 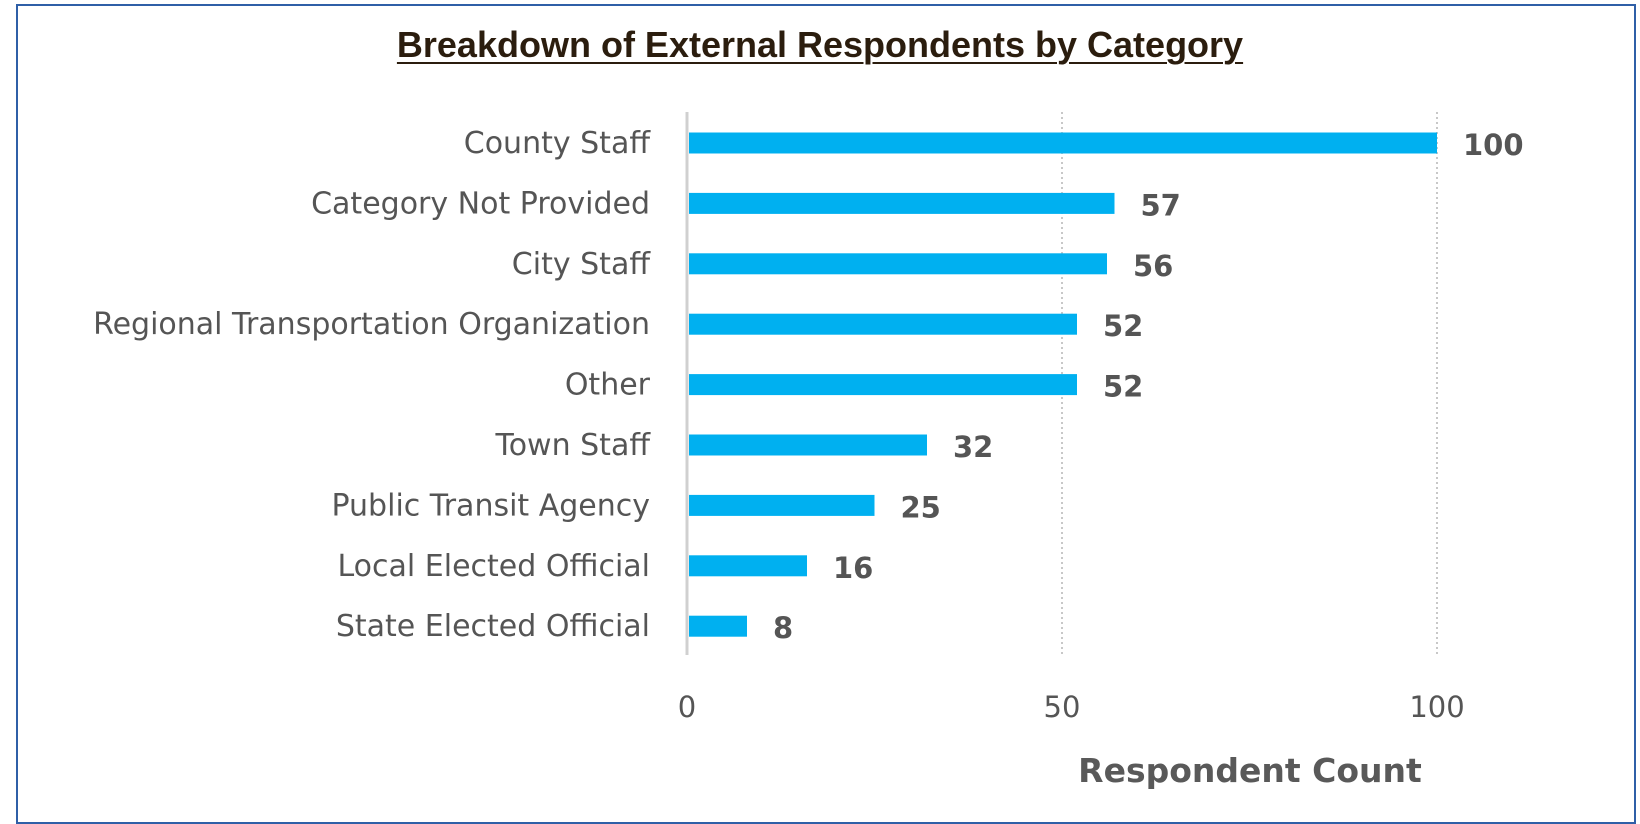 I want to click on bar-category-not-provided, so click(x=902, y=203).